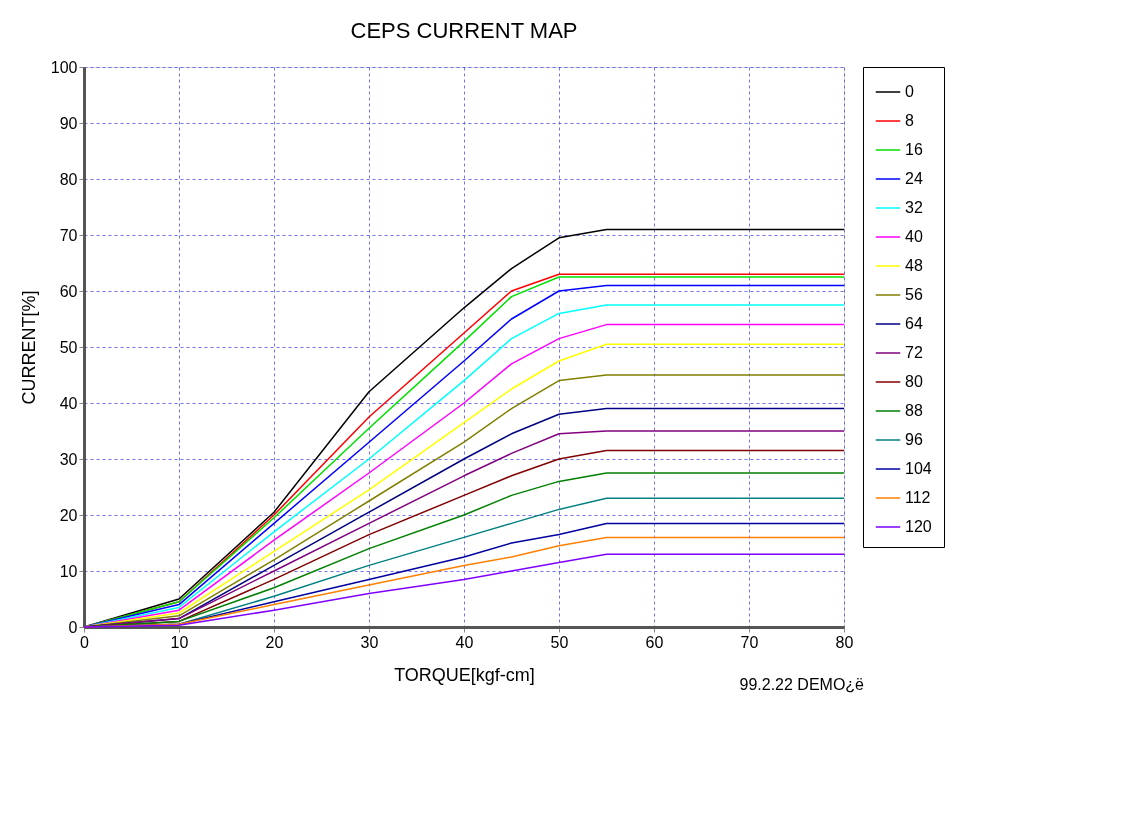 The height and width of the screenshot is (838, 1138). Describe the element at coordinates (909, 91) in the screenshot. I see `legend-label: 0` at that location.